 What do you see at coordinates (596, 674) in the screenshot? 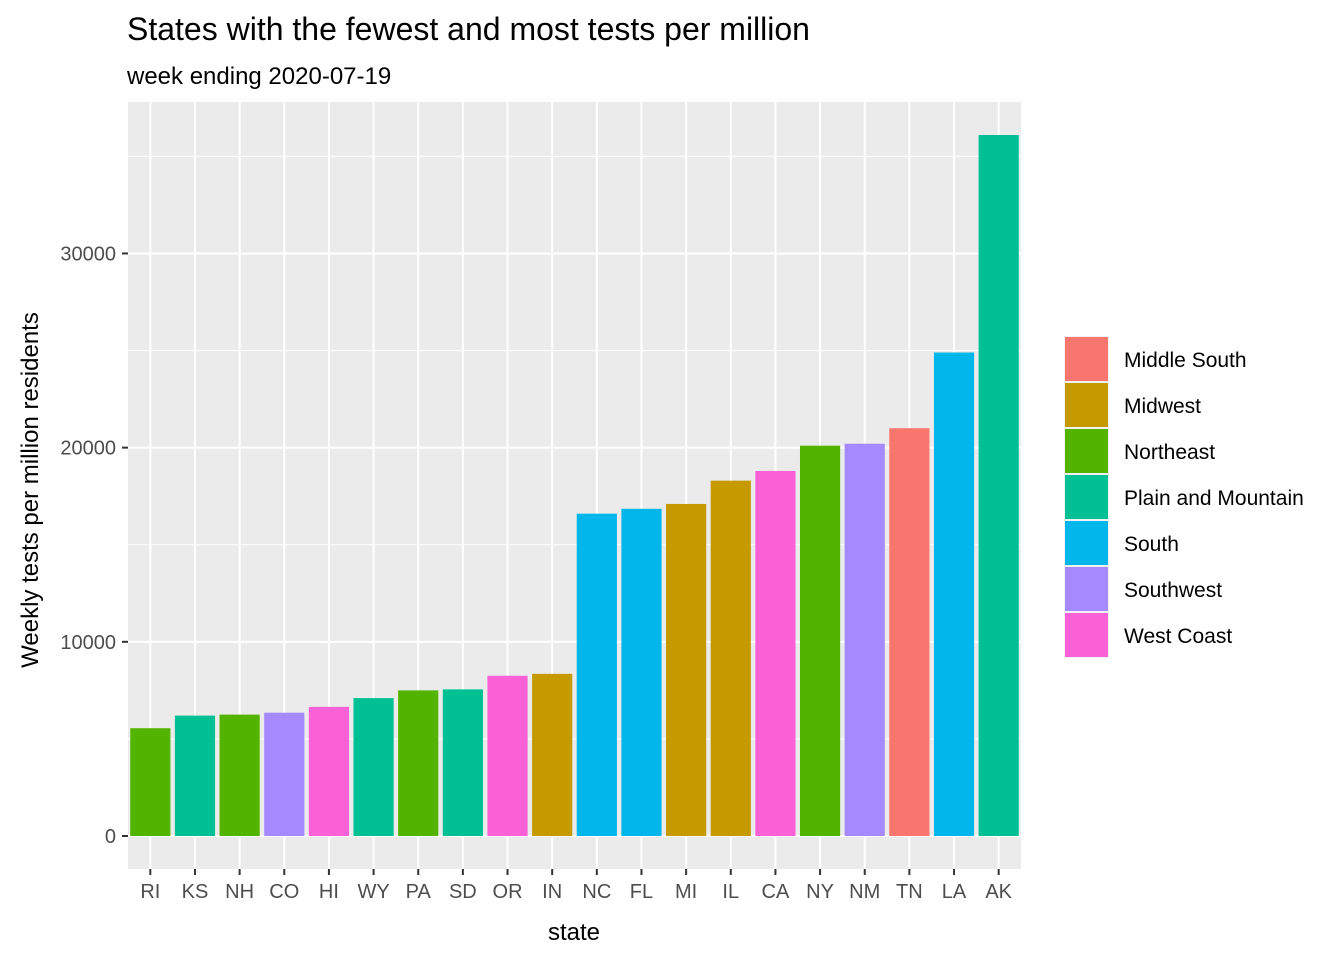
I see `bar-nc` at bounding box center [596, 674].